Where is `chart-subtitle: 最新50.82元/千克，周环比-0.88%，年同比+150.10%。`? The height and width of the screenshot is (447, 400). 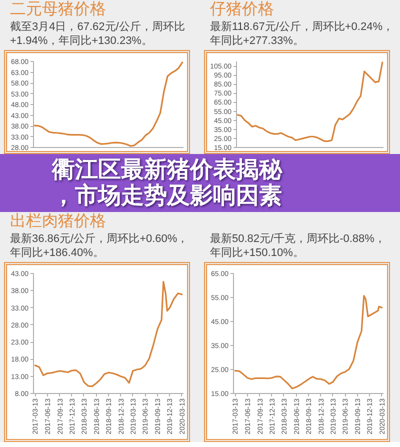 chart-subtitle: 最新50.82元/千克，周环比-0.88%，年同比+150.10%。 is located at coordinates (298, 246).